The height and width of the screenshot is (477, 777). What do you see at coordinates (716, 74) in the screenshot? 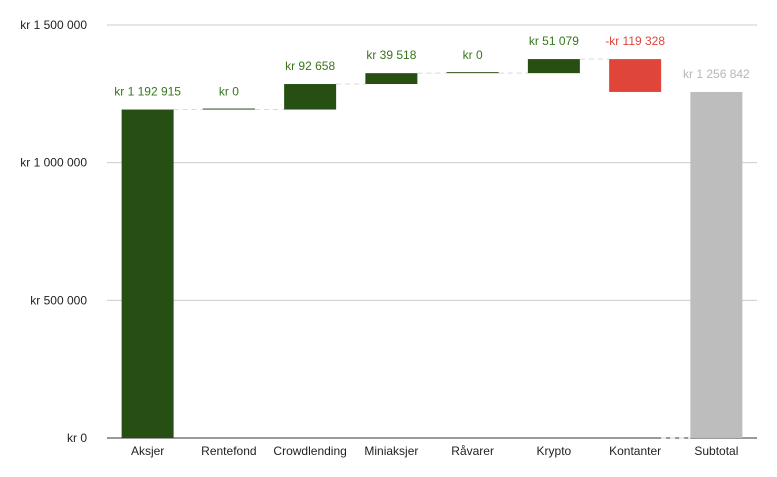
I see `data-label: kr 1 256 842` at bounding box center [716, 74].